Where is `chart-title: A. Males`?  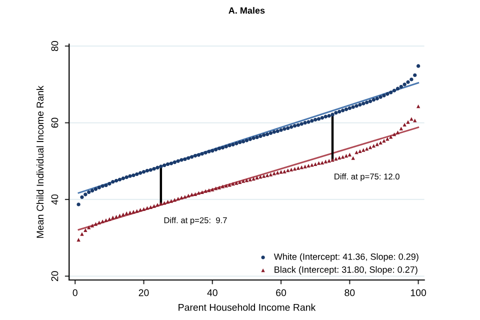
chart-title: A. Males is located at coordinates (246, 10).